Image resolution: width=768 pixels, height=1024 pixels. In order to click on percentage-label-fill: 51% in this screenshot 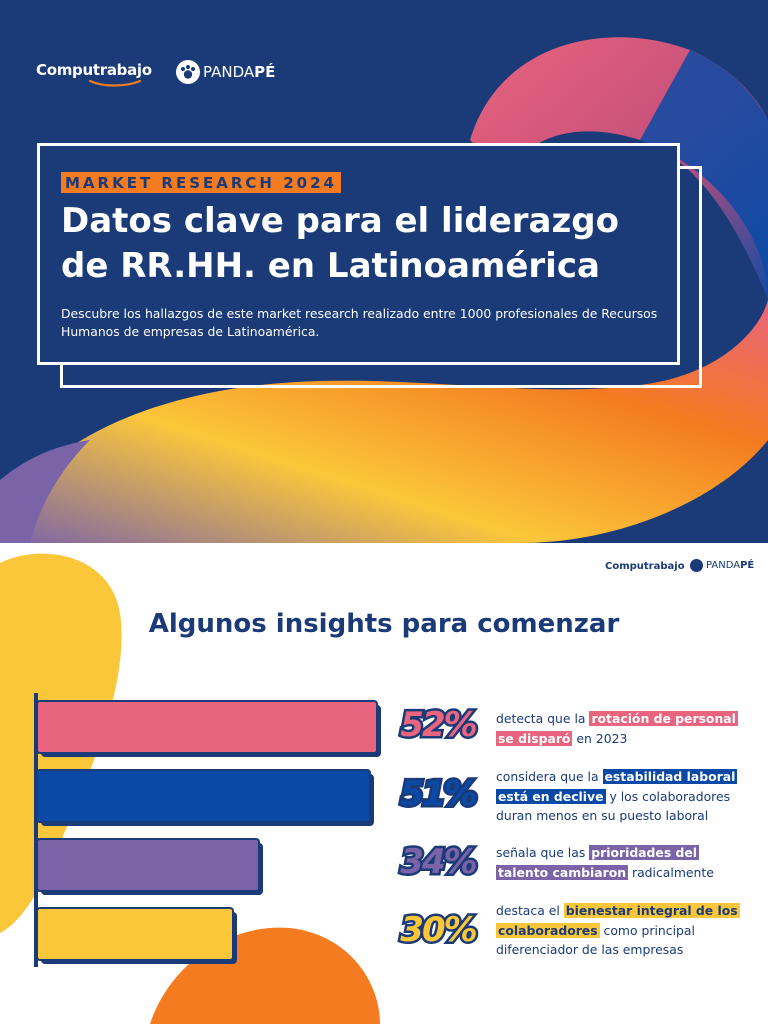, I will do `click(438, 794)`.